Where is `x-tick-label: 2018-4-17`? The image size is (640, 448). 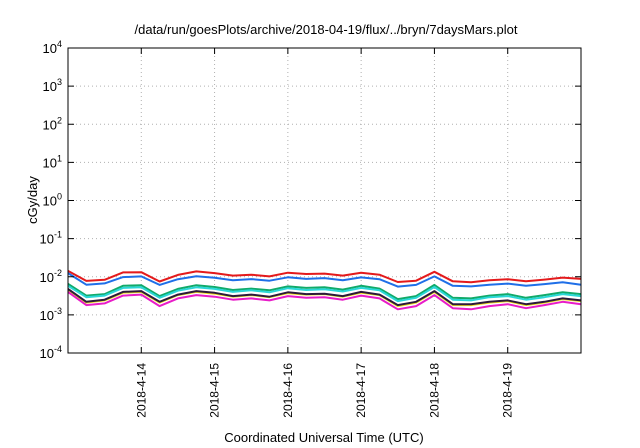
x-tick-label: 2018-4-17 is located at coordinates (361, 390).